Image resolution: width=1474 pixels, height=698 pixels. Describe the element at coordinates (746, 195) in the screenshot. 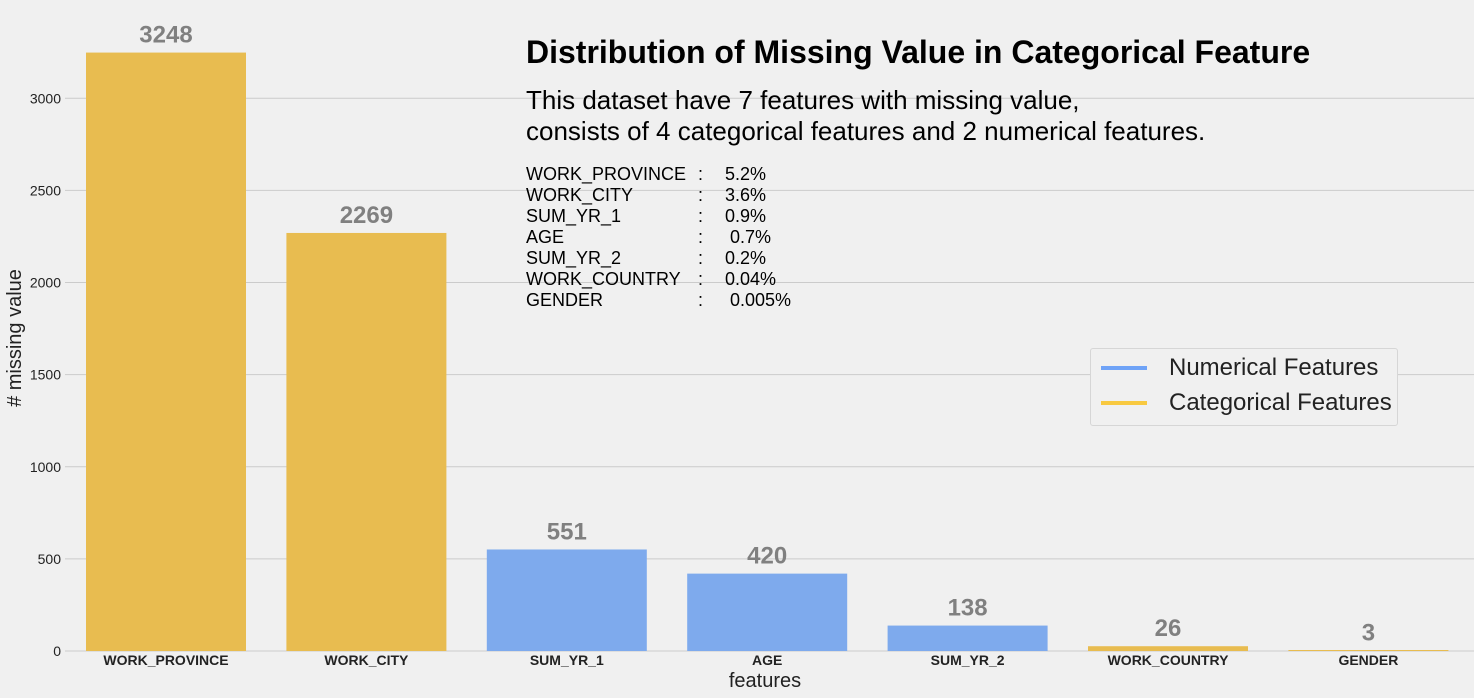

I see `missing-percentage: 3.6%` at that location.